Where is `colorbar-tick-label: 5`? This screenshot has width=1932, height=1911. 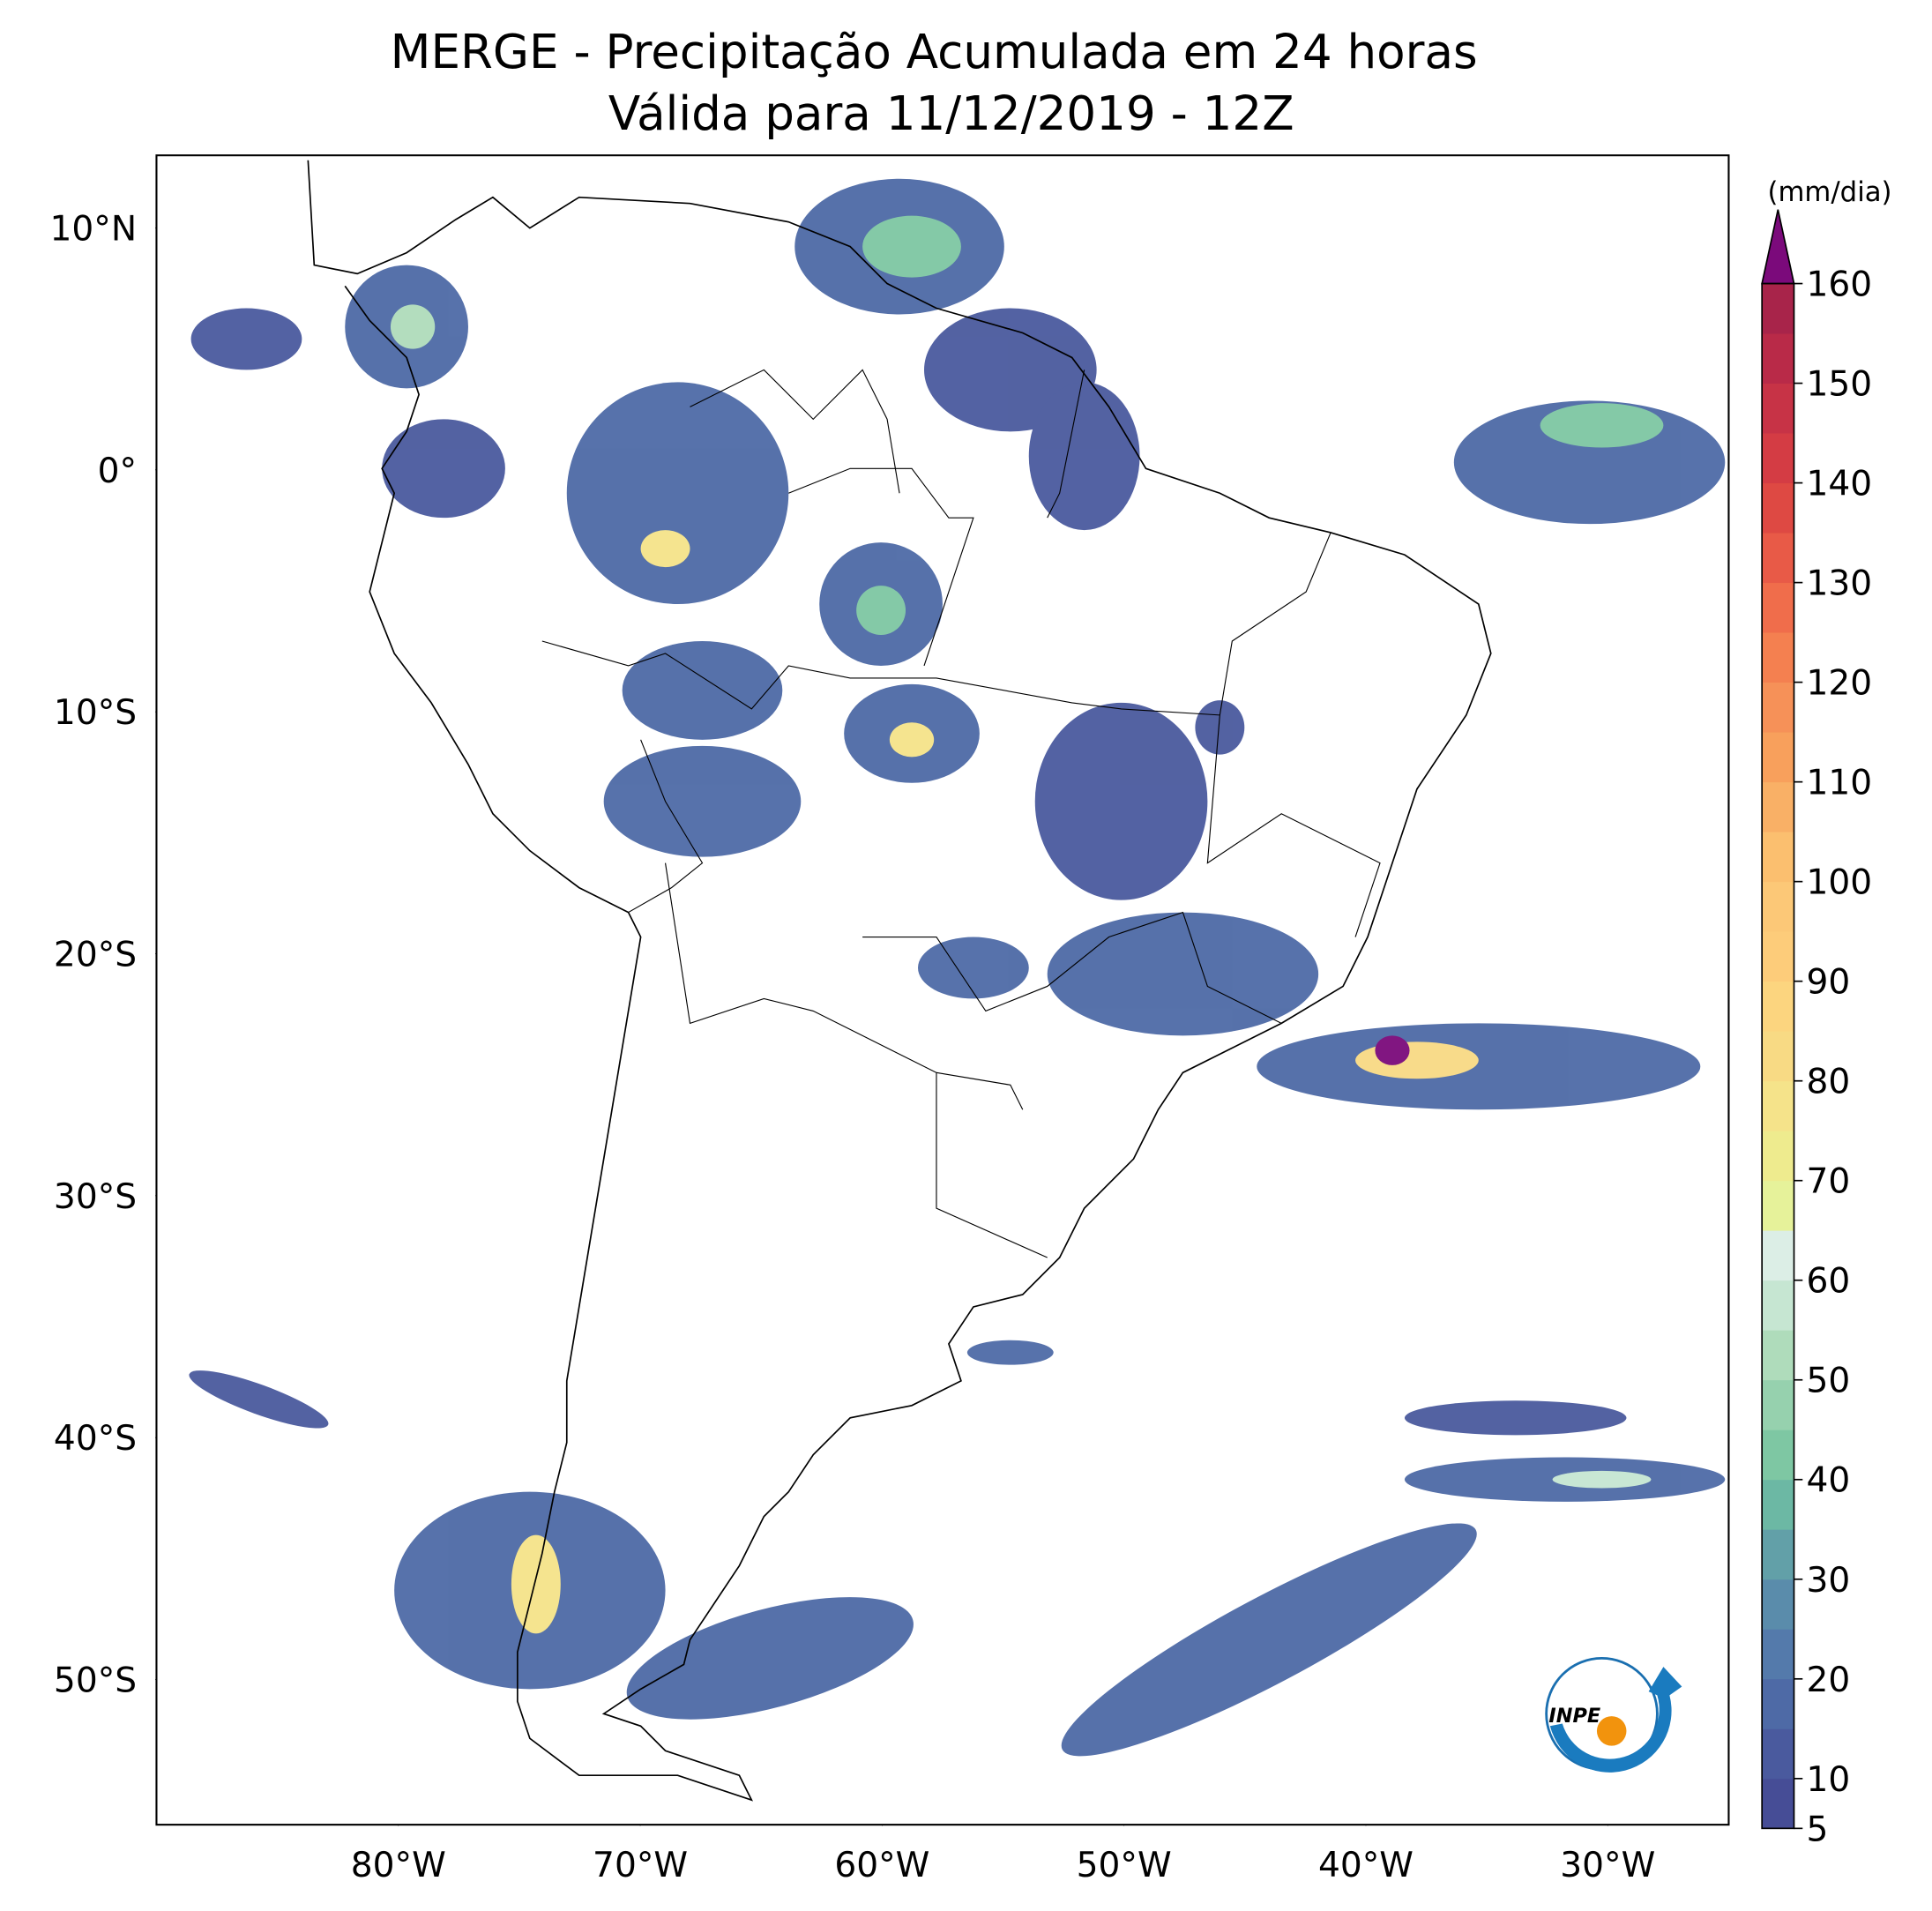
colorbar-tick-label: 5 is located at coordinates (1817, 1830).